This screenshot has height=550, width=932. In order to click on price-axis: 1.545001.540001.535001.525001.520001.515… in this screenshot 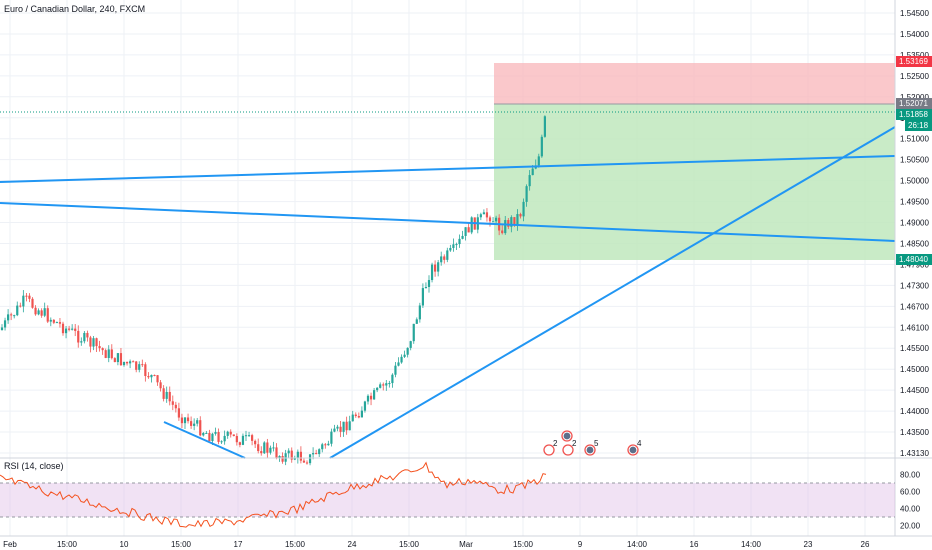, I will do `click(914, 233)`.